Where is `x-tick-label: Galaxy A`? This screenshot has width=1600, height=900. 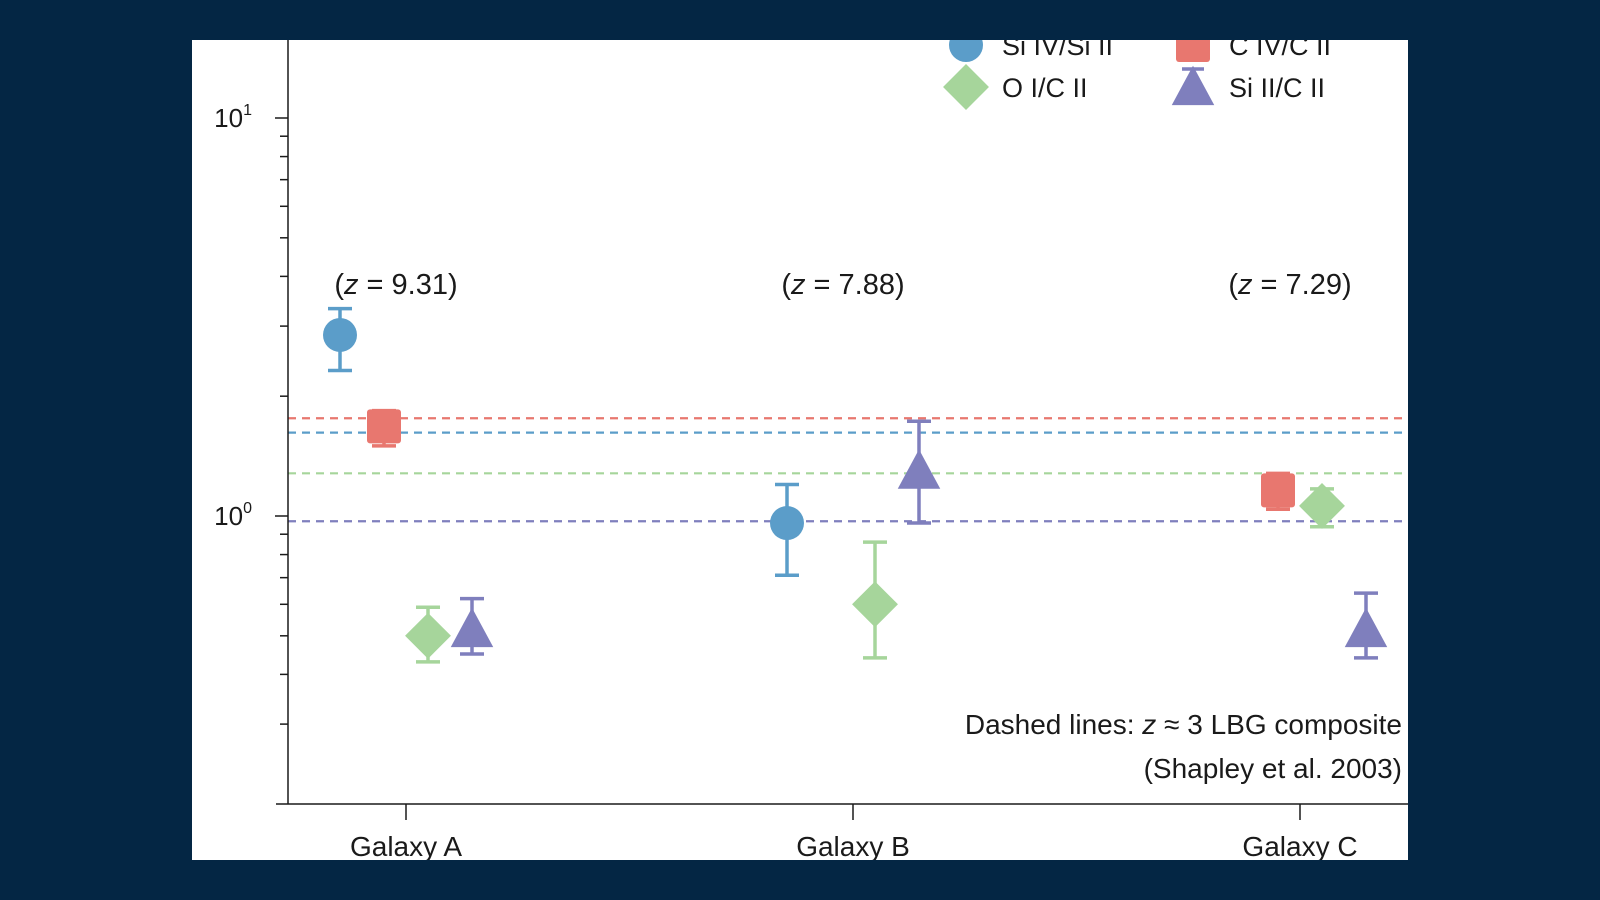 x-tick-label: Galaxy A is located at coordinates (406, 845).